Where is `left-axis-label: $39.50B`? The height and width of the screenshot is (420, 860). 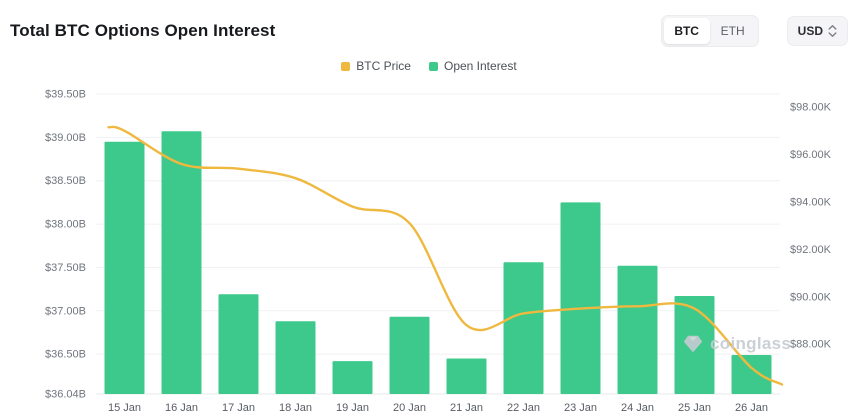
left-axis-label: $39.50B is located at coordinates (65, 95).